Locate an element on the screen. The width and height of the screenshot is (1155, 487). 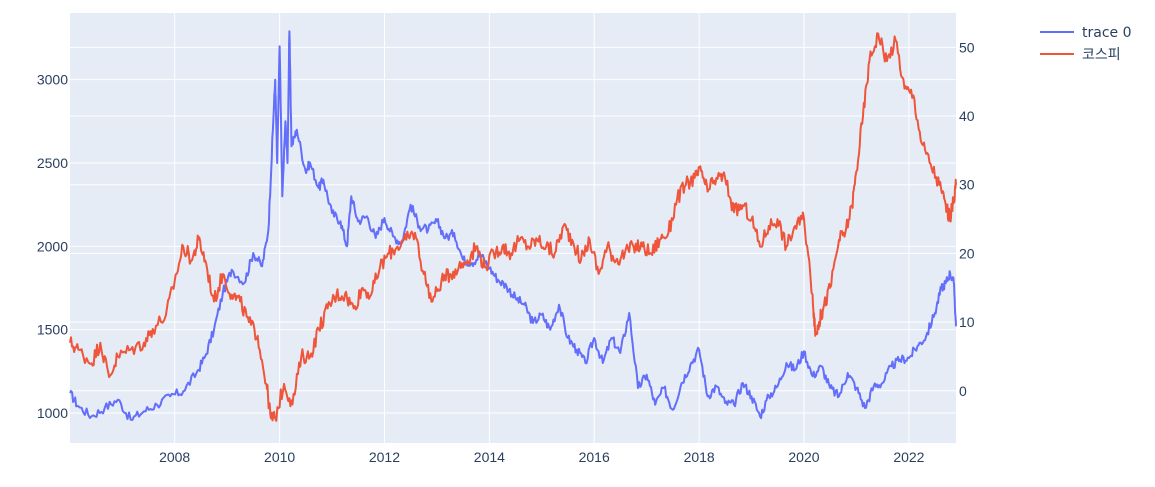
x-tick-label: 2020 is located at coordinates (803, 457).